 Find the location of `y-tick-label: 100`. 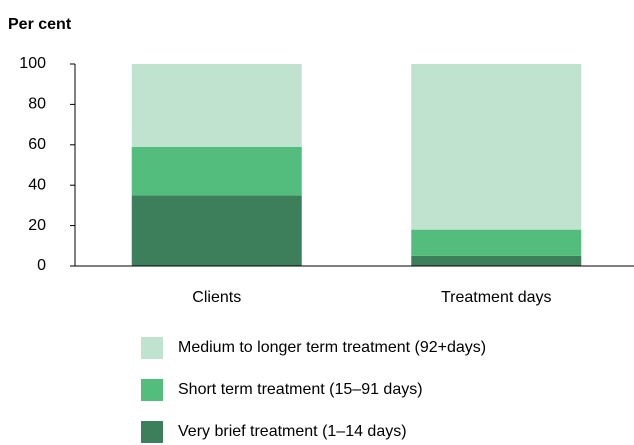

y-tick-label: 100 is located at coordinates (32, 63).